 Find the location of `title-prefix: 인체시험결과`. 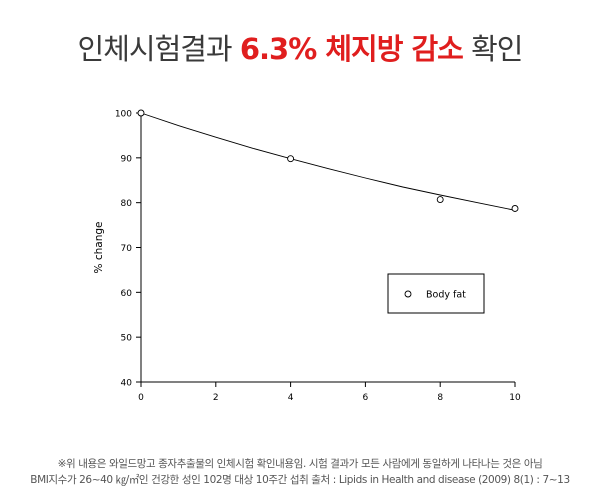

title-prefix: 인체시험결과 is located at coordinates (158, 49).